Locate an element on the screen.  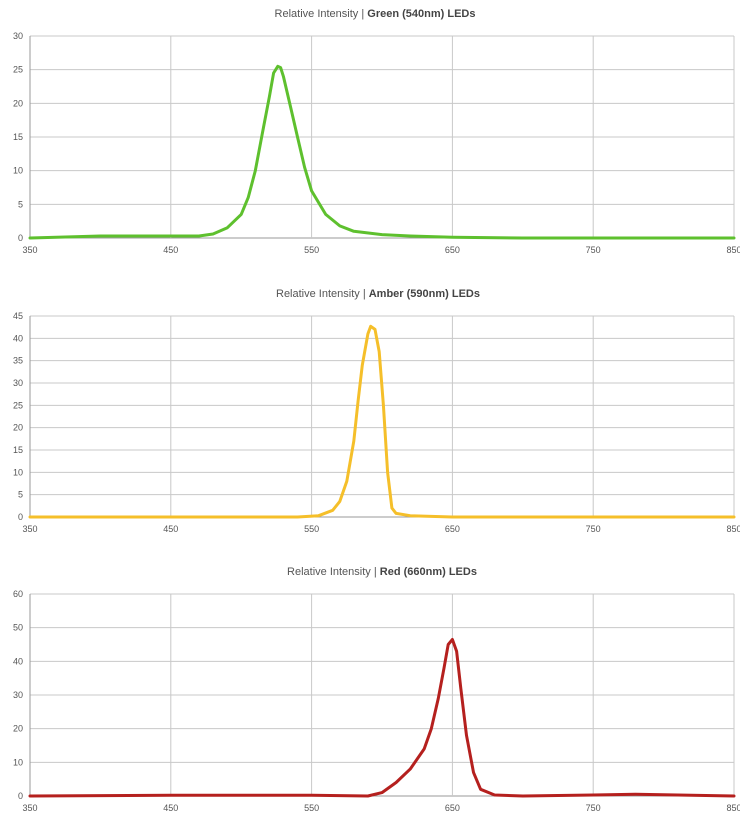
chart-title-bold: Green (540nm) LEDs is located at coordinates (421, 14).